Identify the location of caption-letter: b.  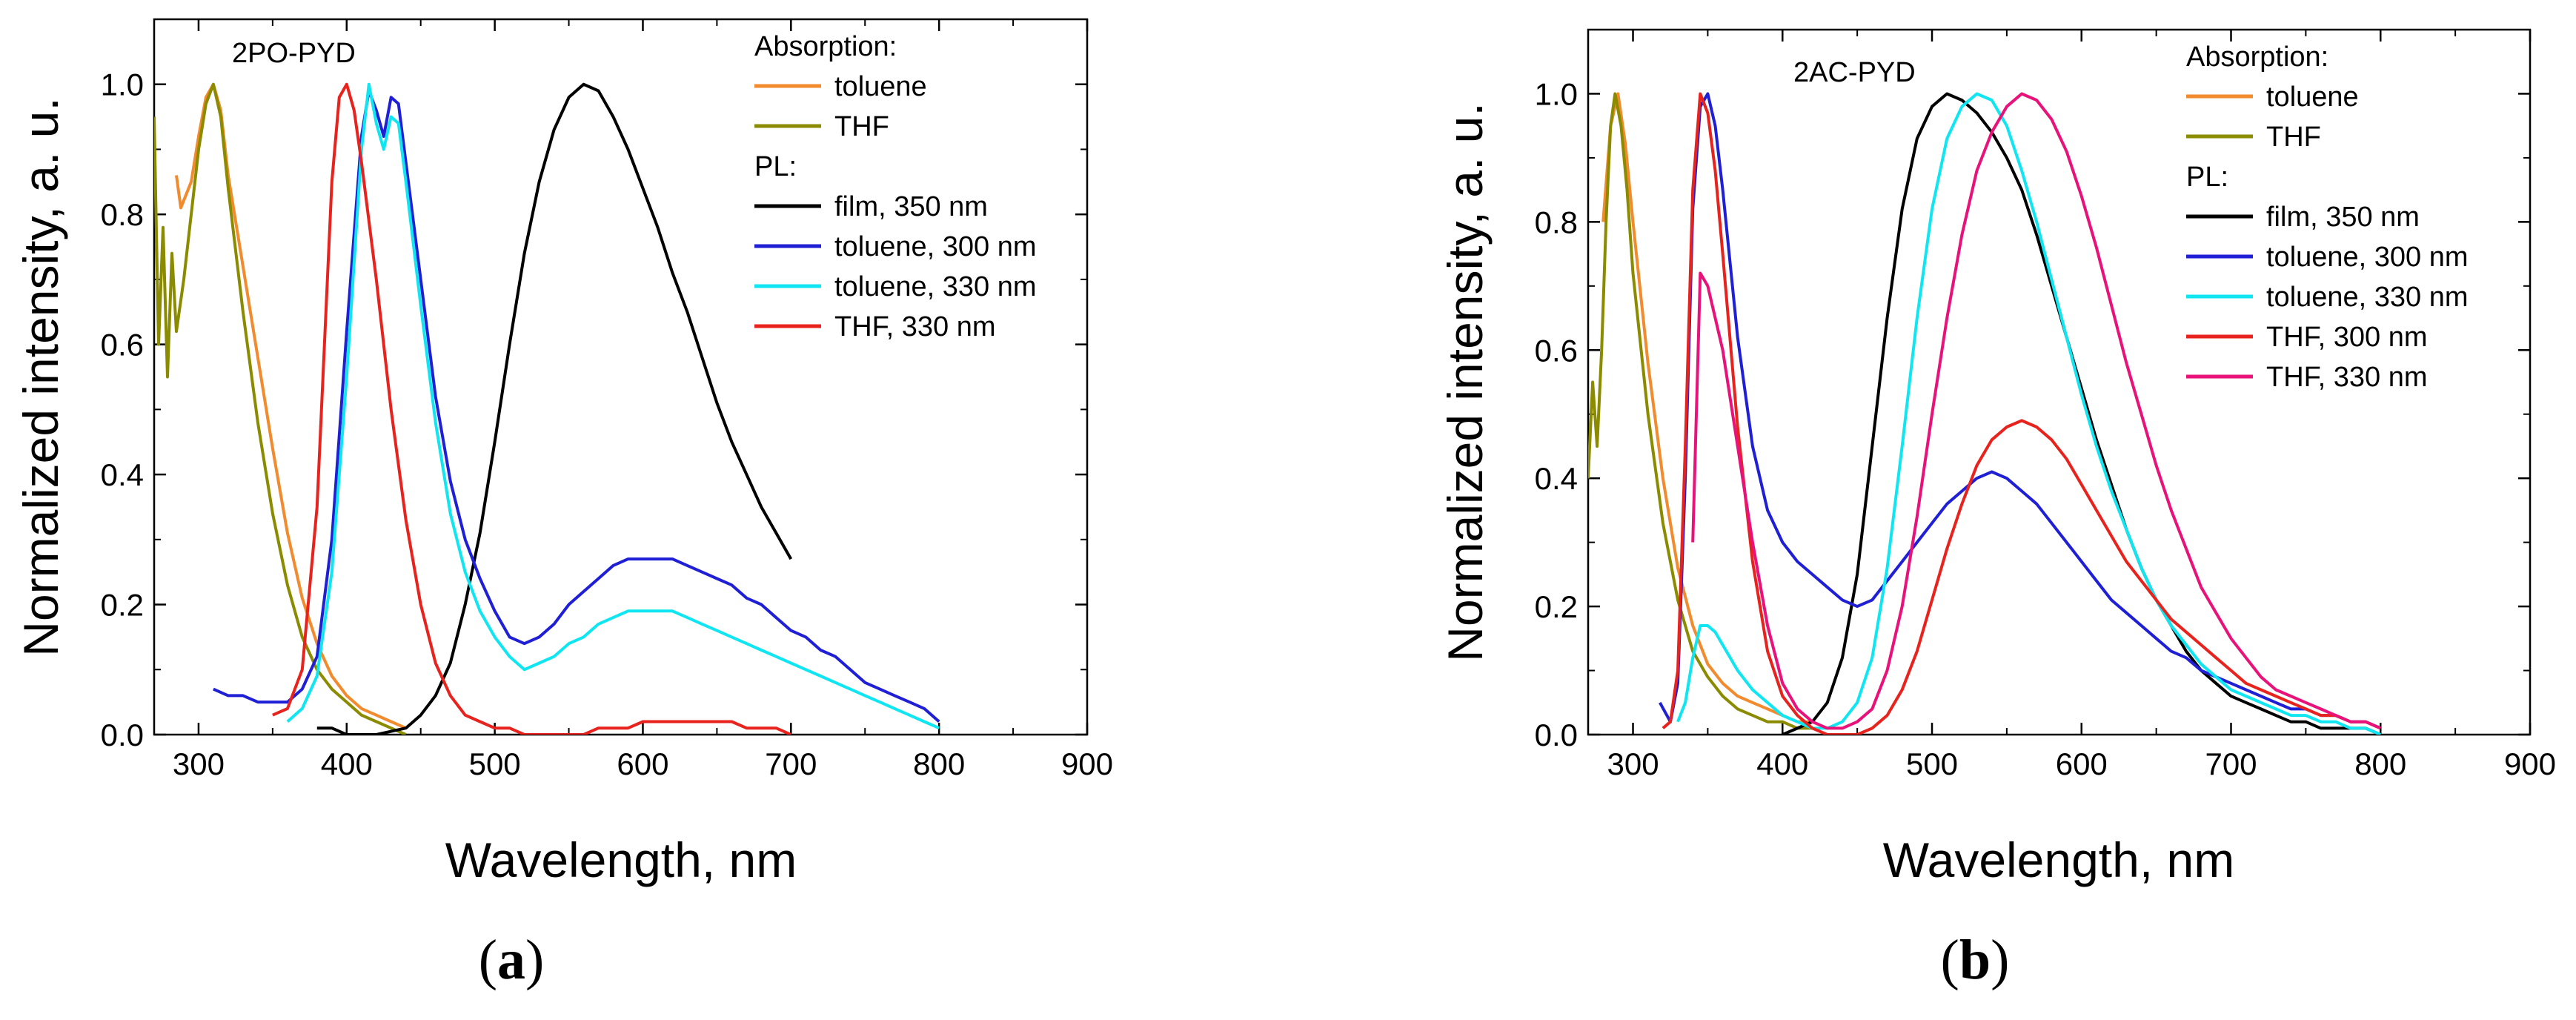
(1975, 960).